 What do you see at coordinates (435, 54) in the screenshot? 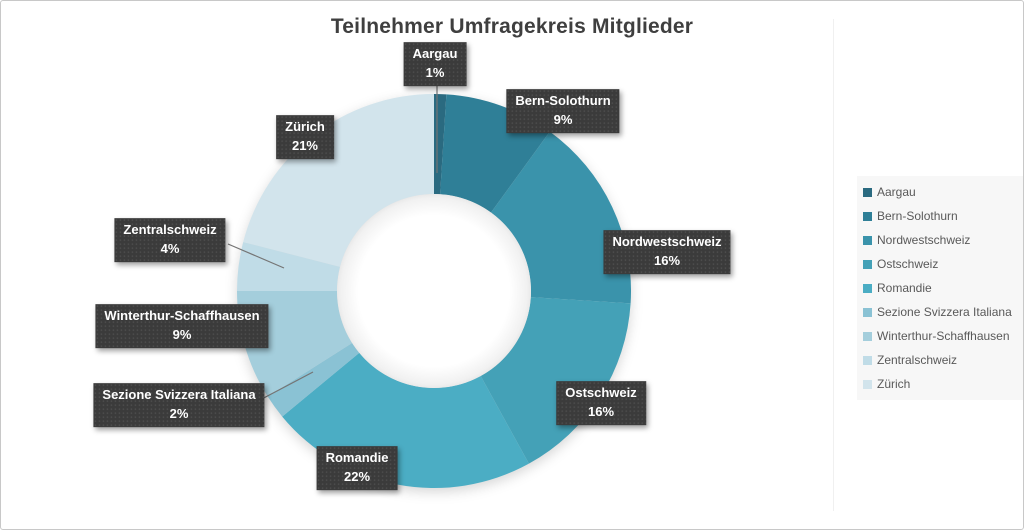
I see `data-label-category: Aargau` at bounding box center [435, 54].